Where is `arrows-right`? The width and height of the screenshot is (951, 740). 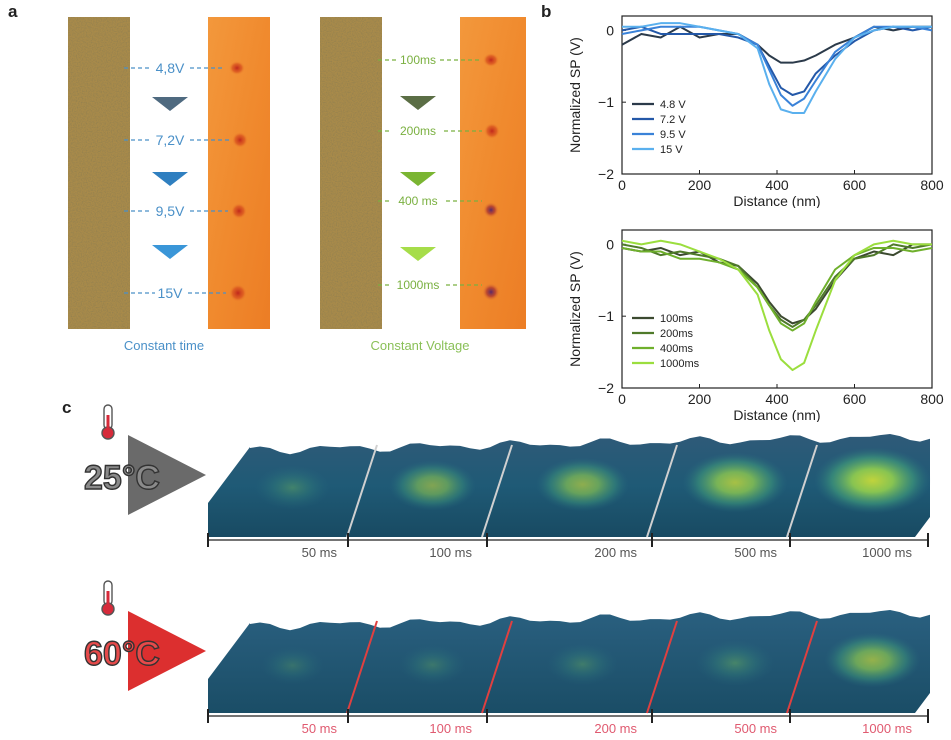
arrows-right is located at coordinates (418, 178).